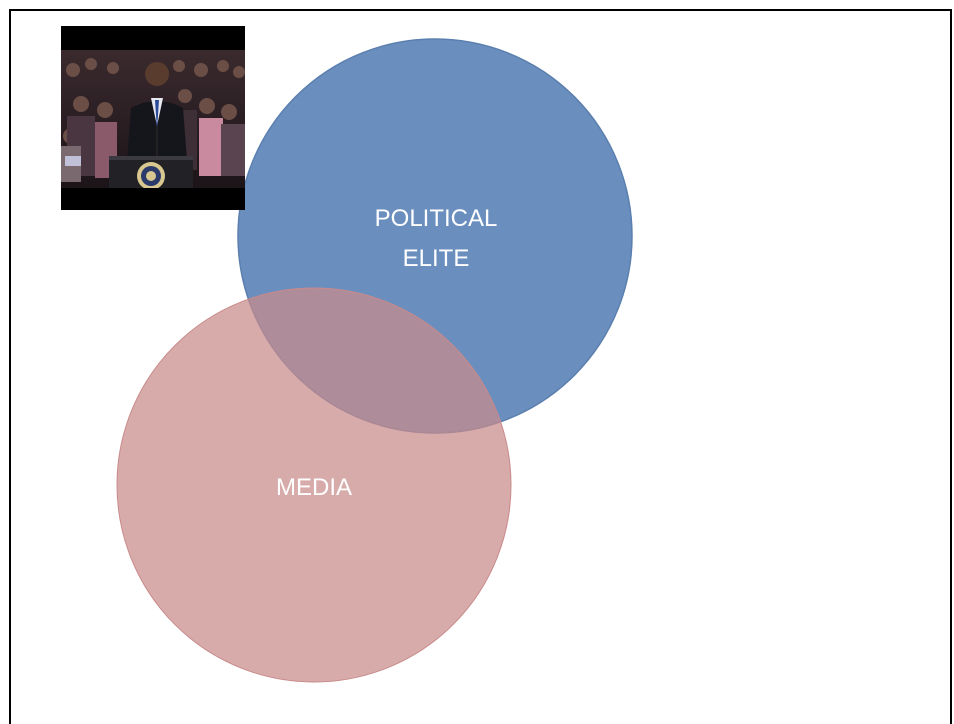  I want to click on presidential-seal-icon, so click(151, 176).